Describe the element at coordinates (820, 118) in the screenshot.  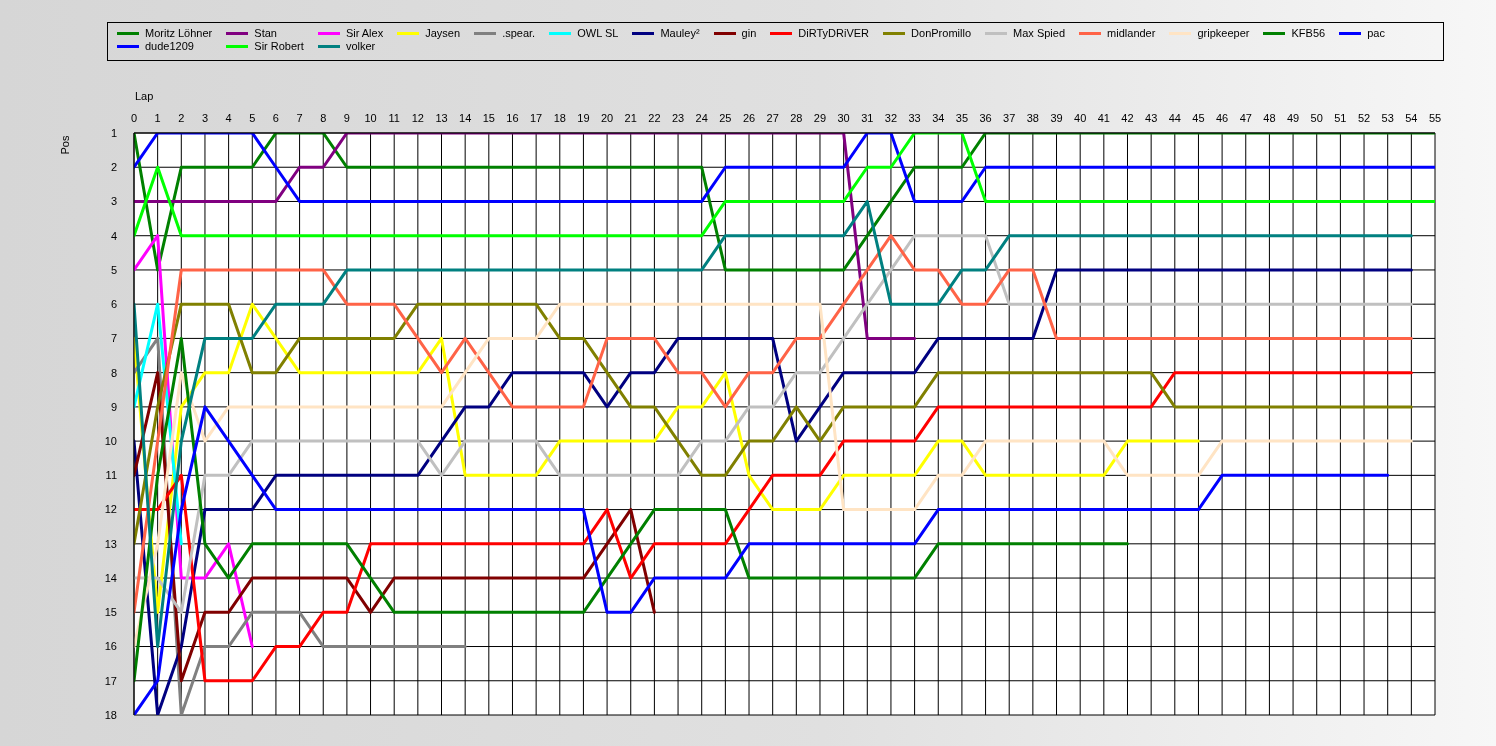
I see `x-tick-label: 29` at that location.